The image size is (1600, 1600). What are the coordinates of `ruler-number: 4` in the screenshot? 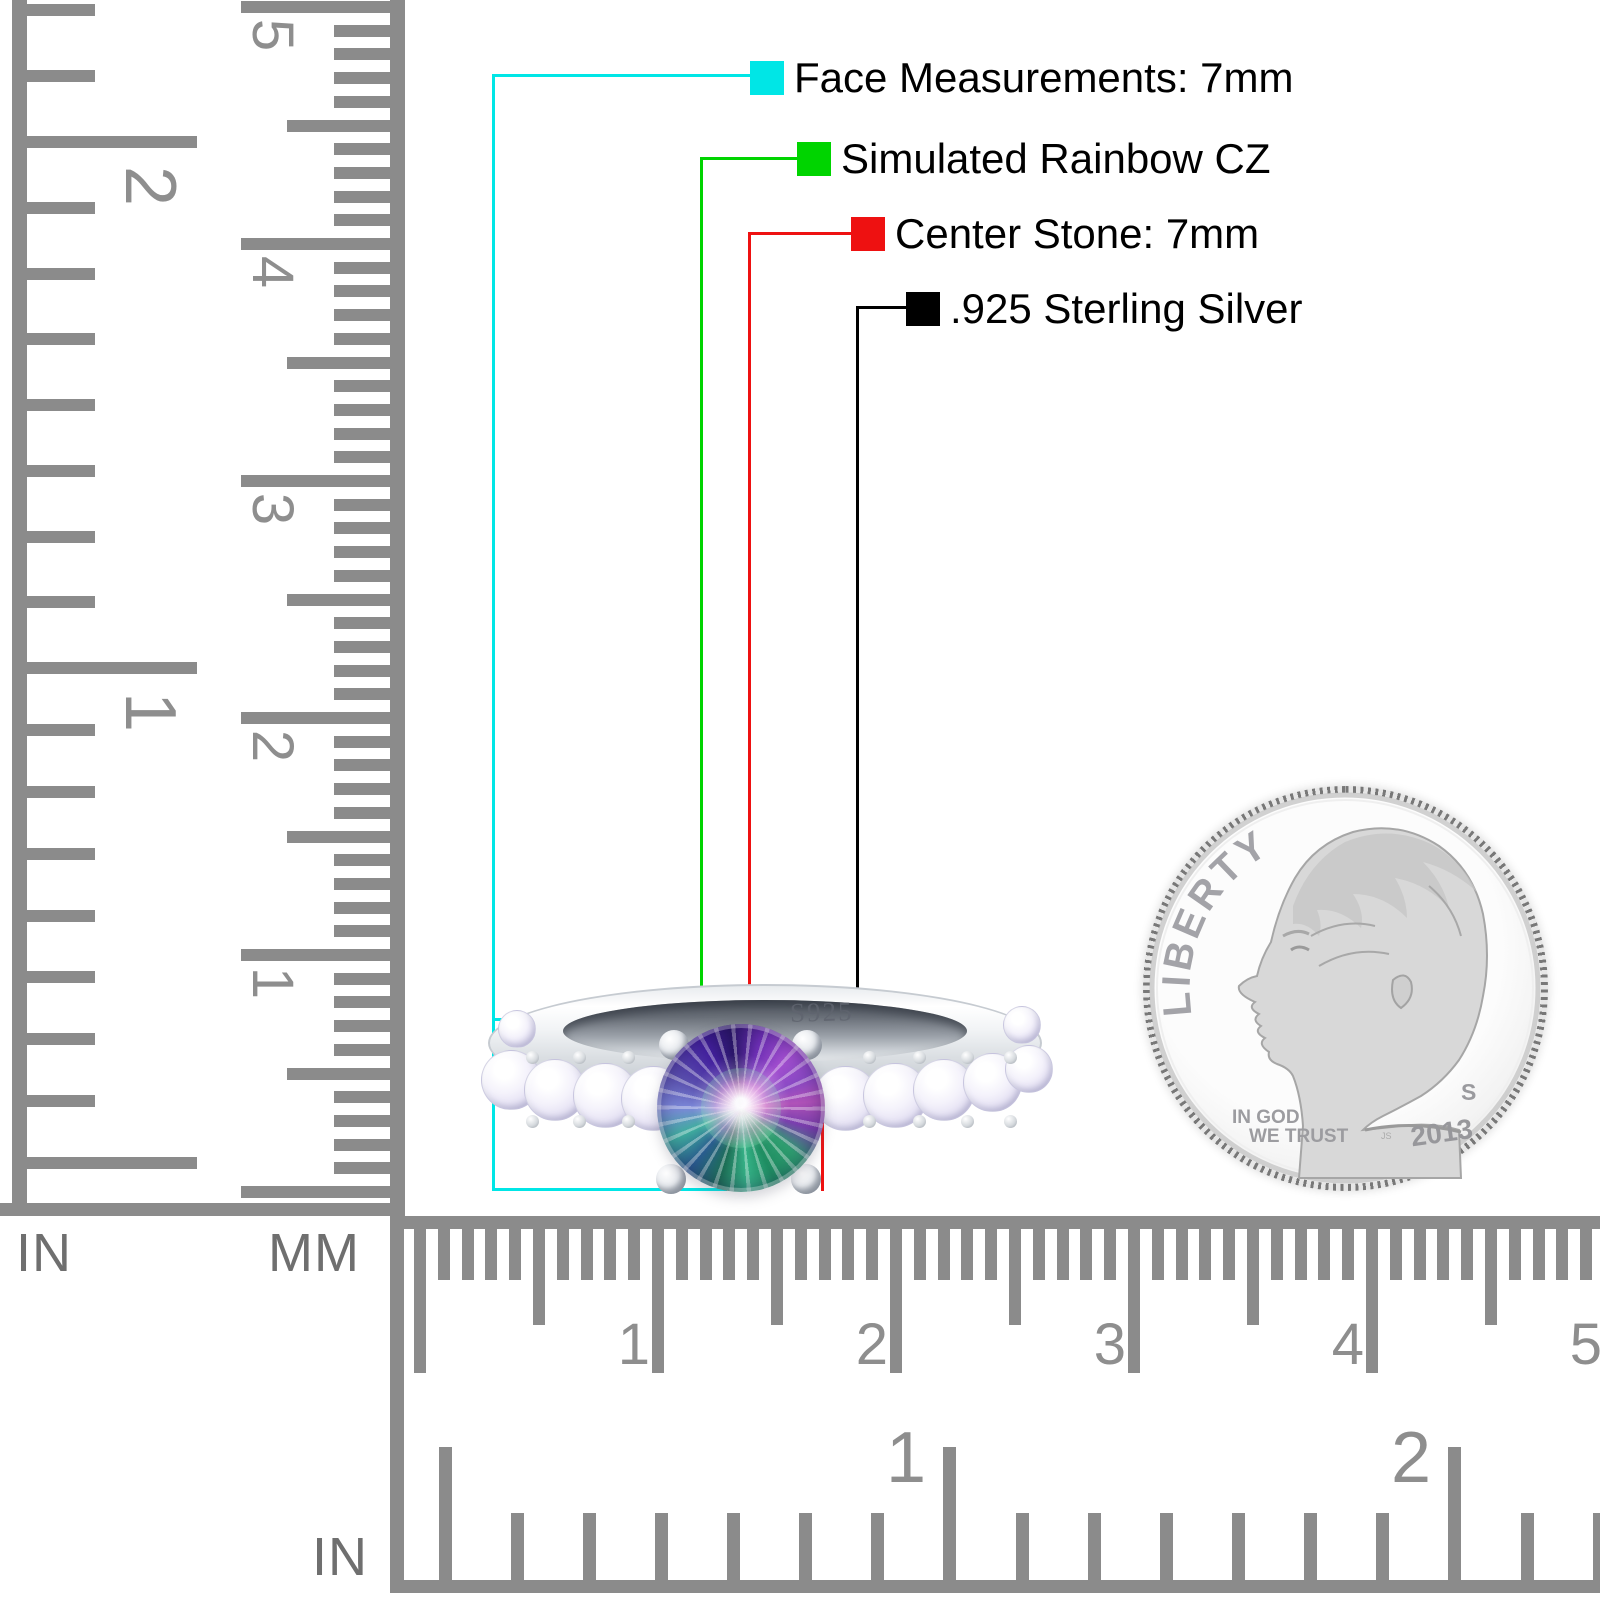 It's located at (1347, 1344).